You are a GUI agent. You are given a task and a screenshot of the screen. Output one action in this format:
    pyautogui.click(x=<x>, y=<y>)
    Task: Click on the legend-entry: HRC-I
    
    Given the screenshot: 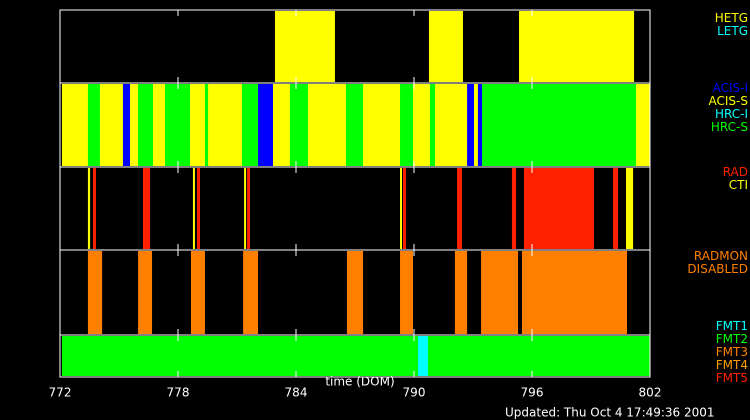 What is the action you would take?
    pyautogui.click(x=731, y=114)
    